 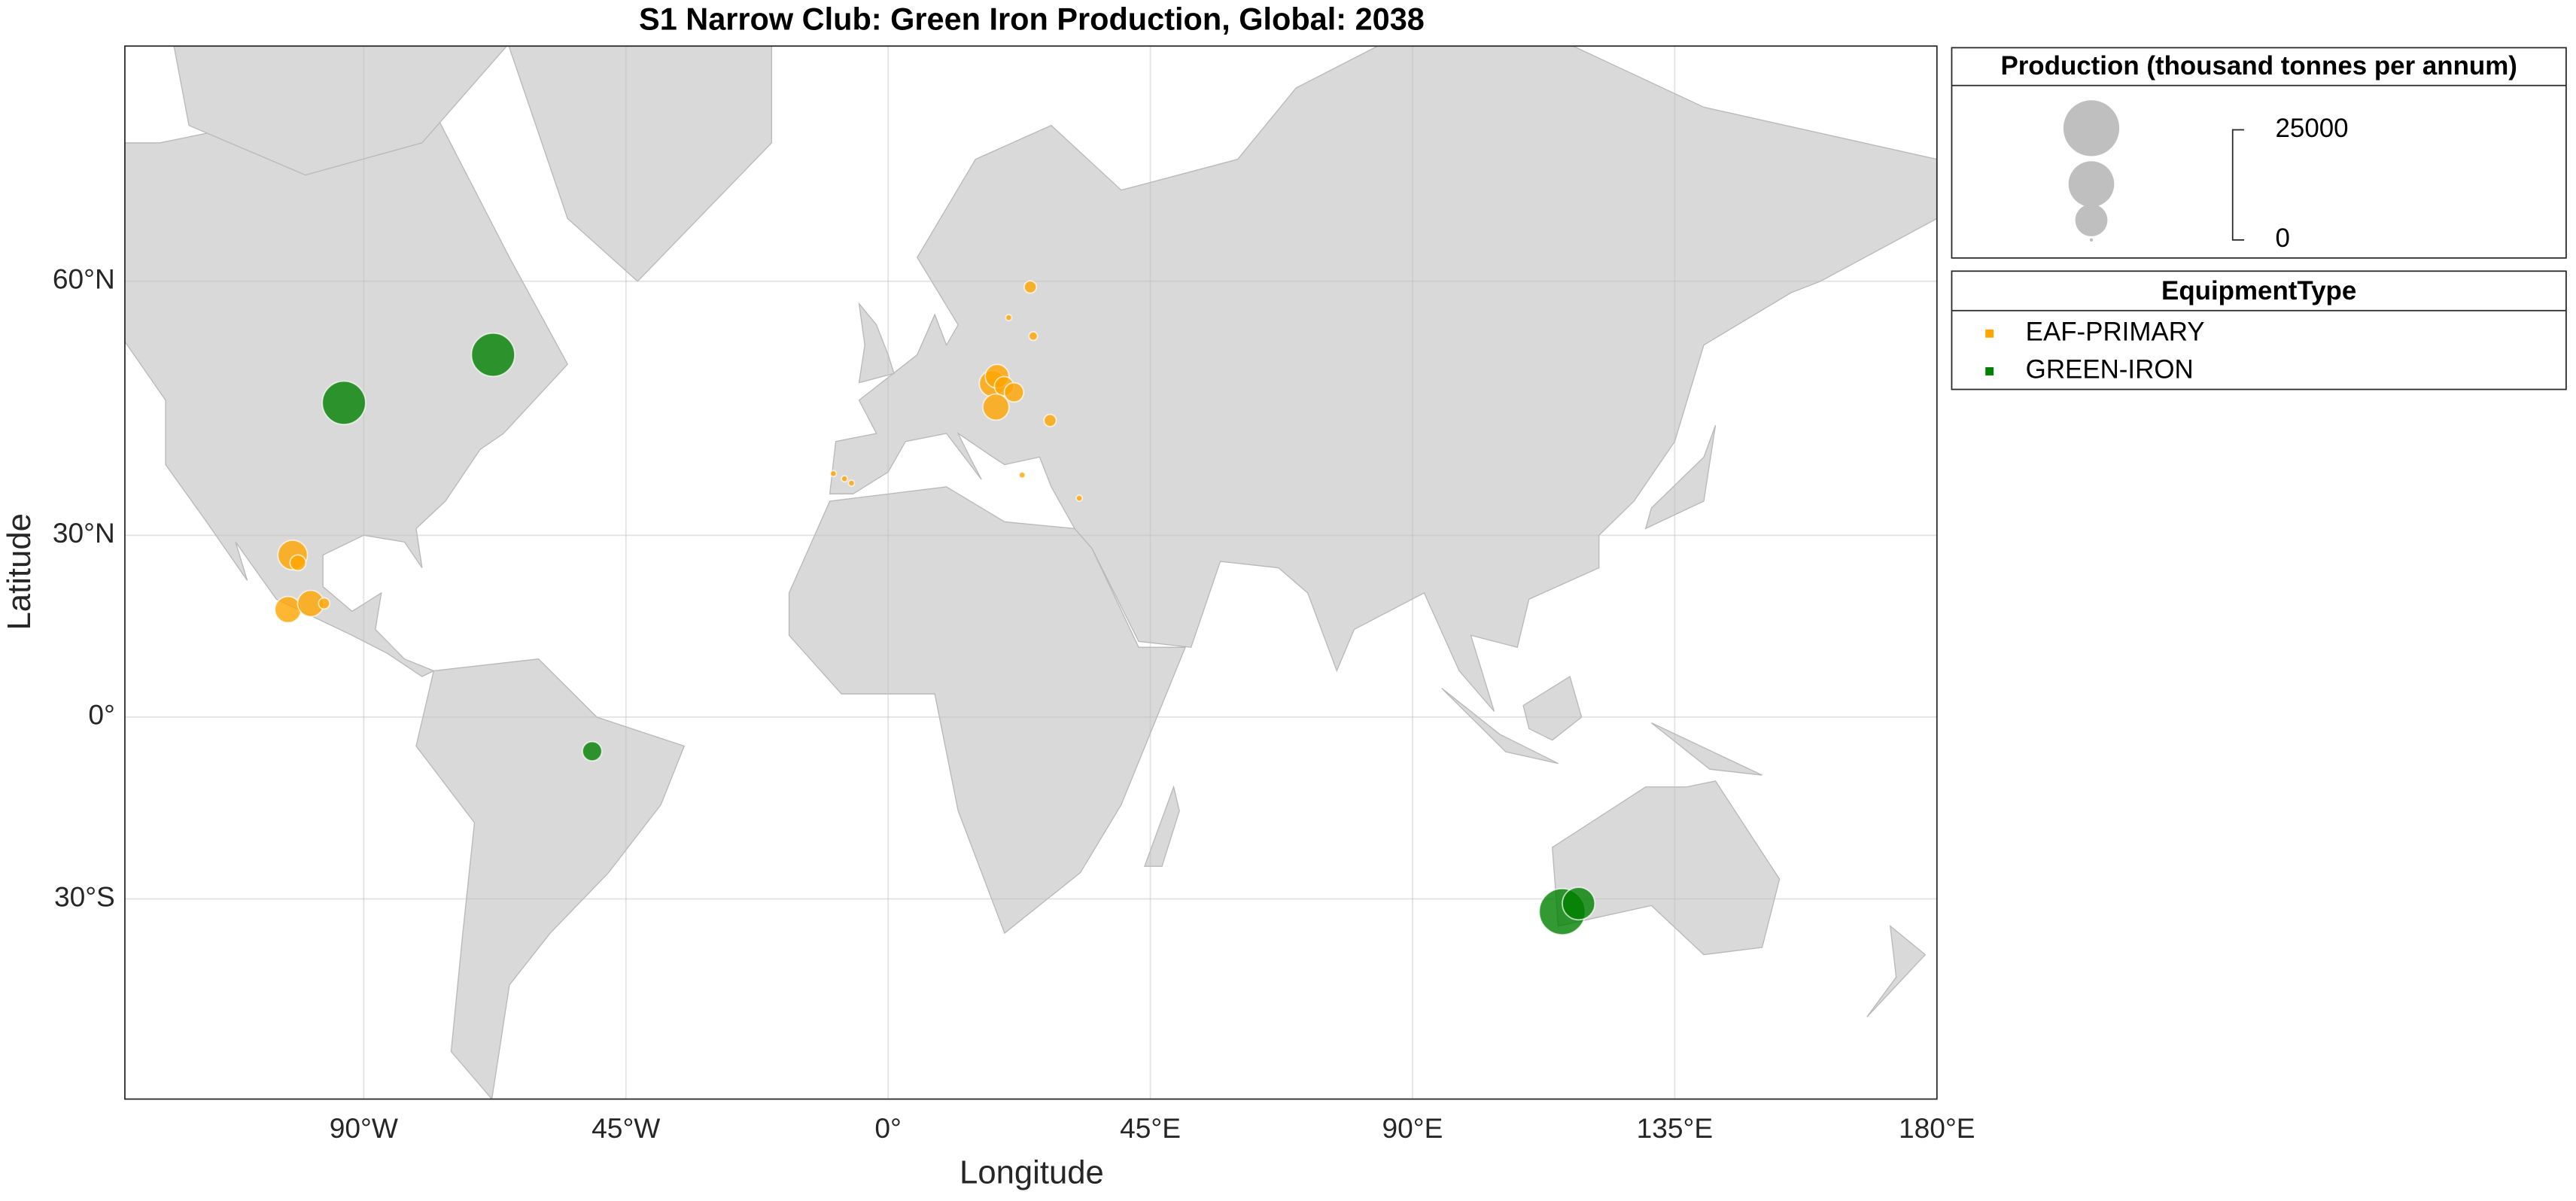 I want to click on y-tick-label: 30°N, so click(x=84, y=533).